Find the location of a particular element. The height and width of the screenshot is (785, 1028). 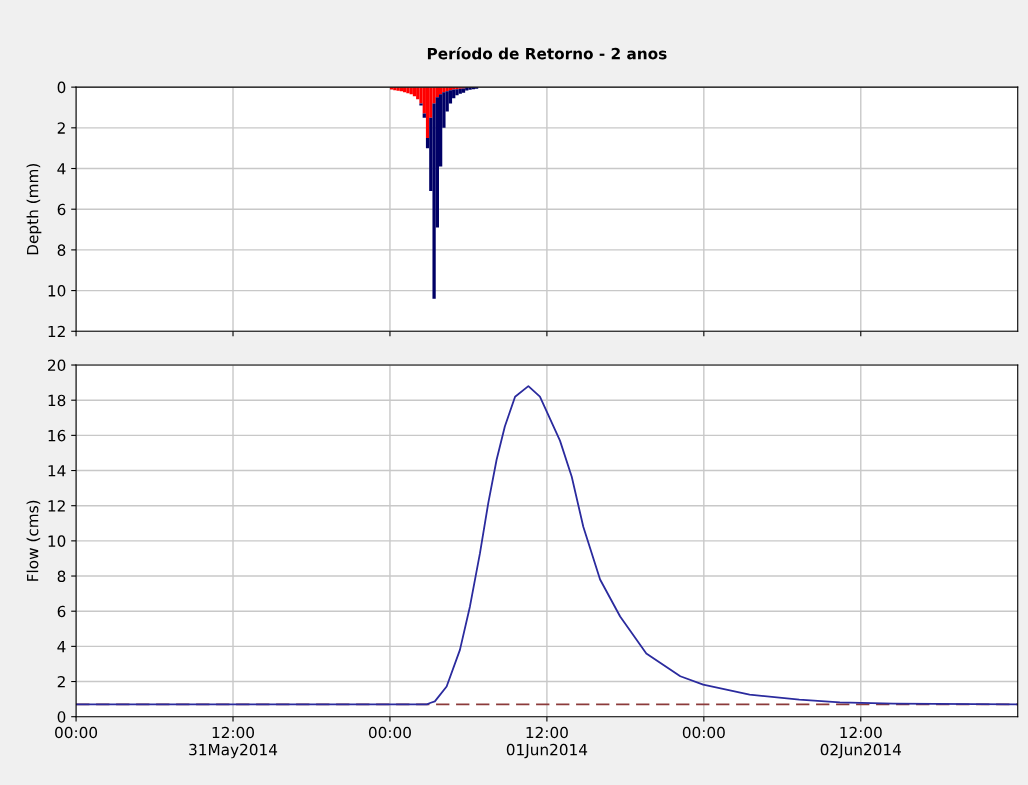

y-tick-label: 18 is located at coordinates (57, 400).